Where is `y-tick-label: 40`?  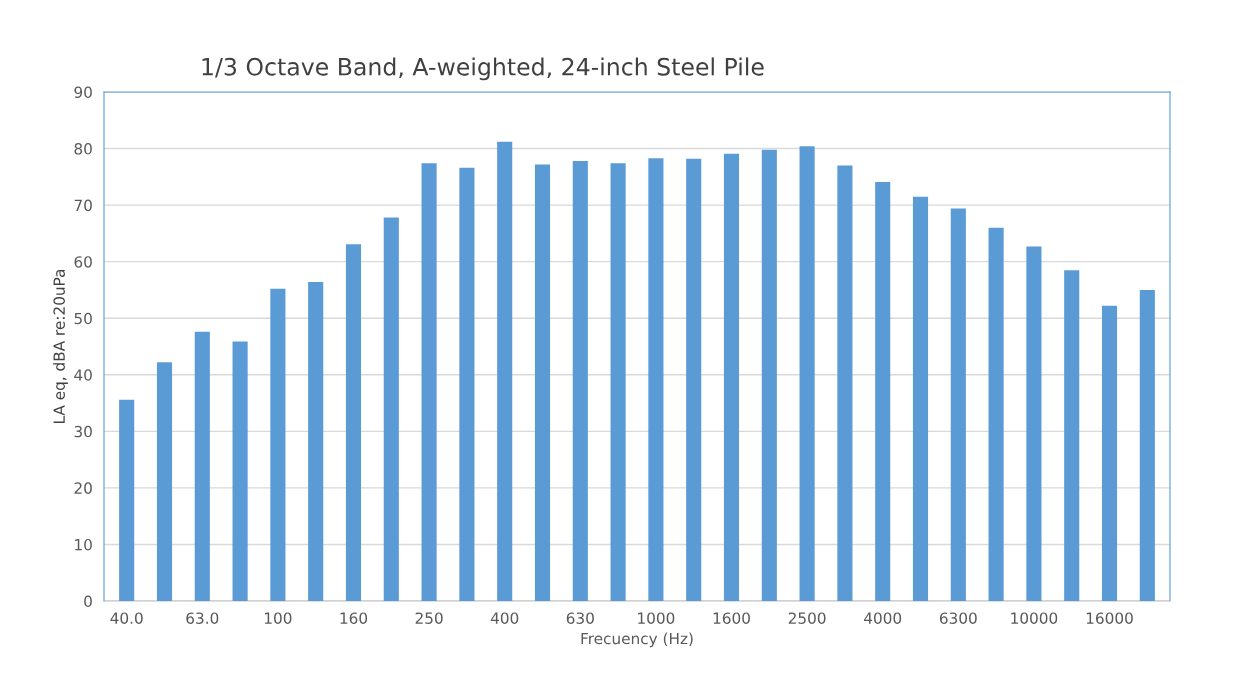
y-tick-label: 40 is located at coordinates (83, 375).